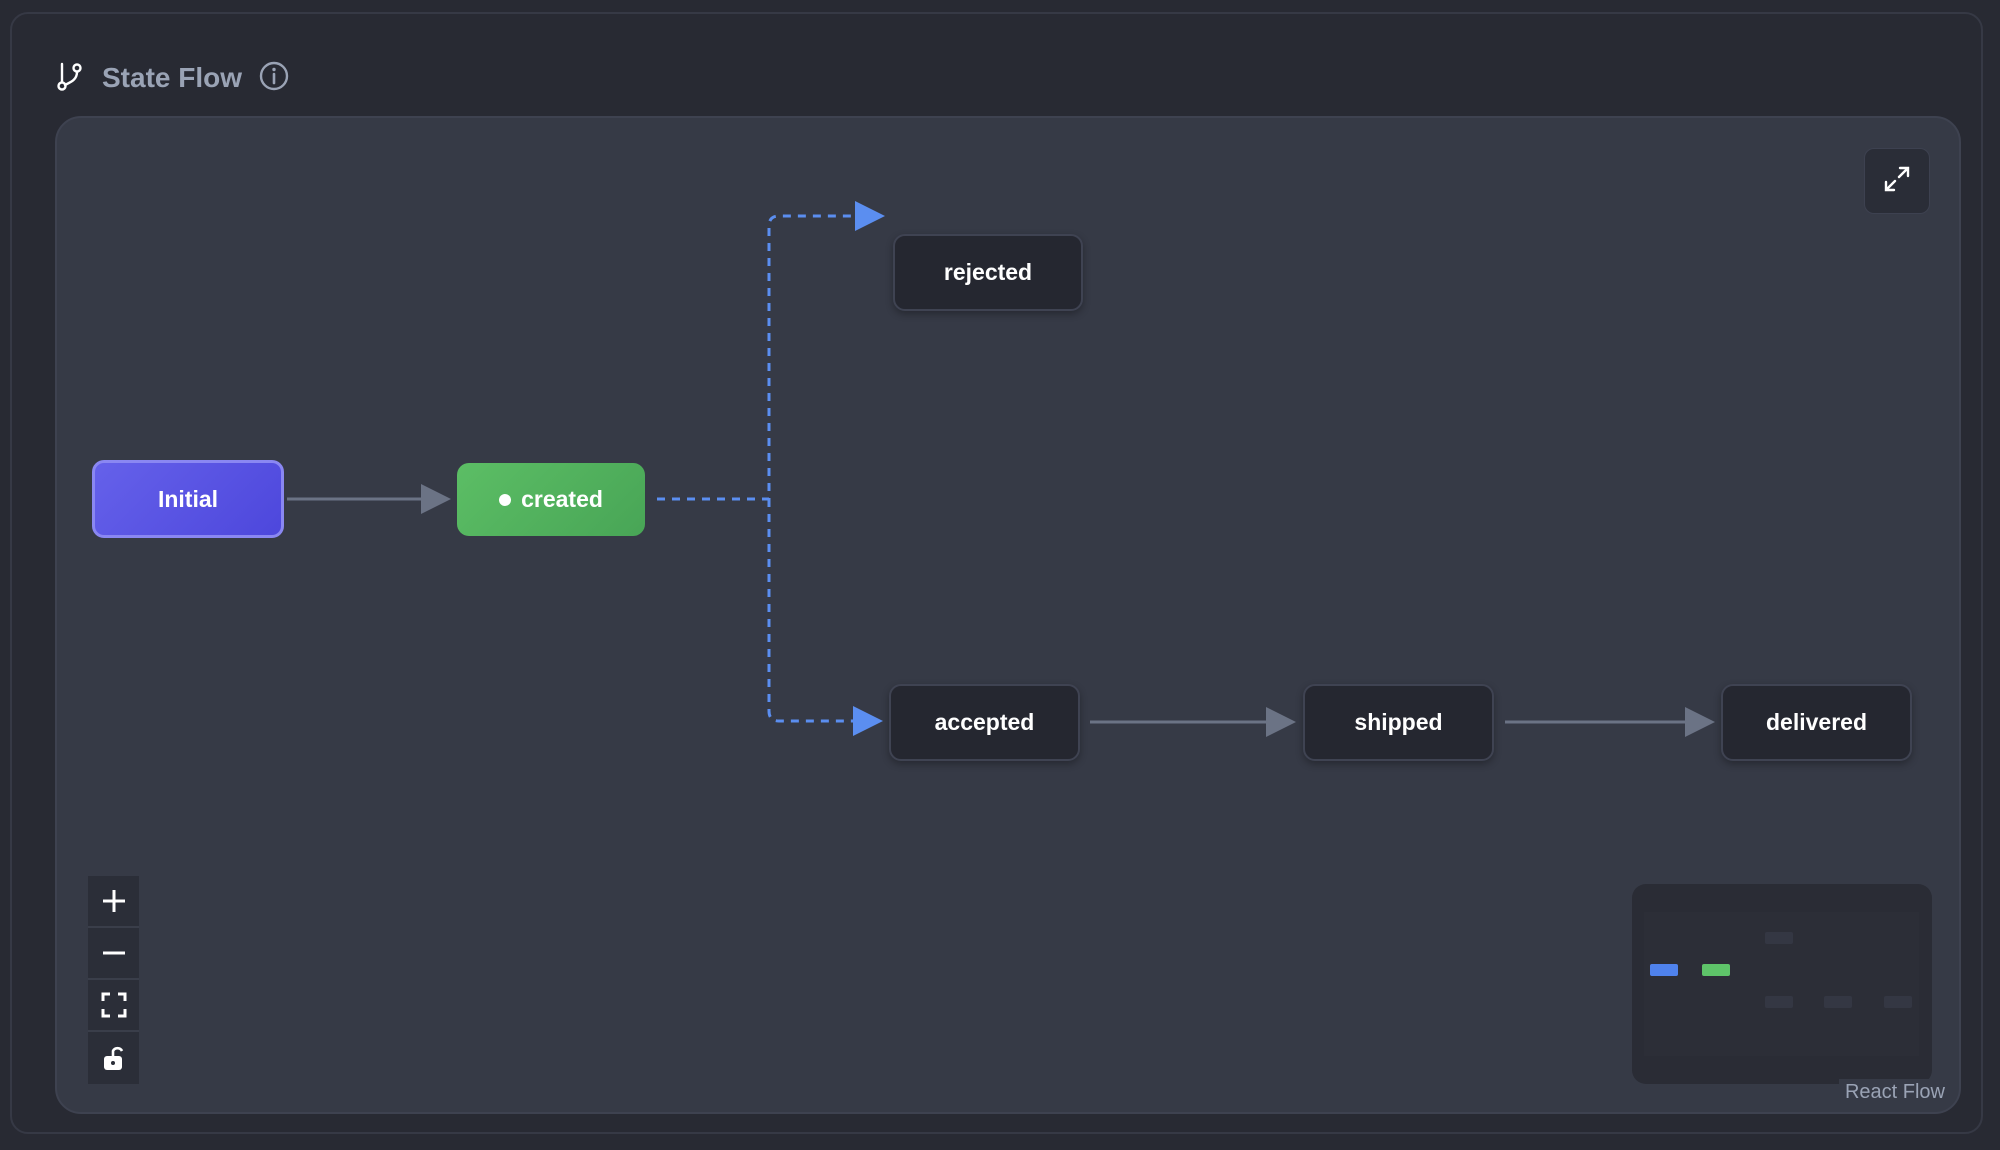  I want to click on node-created: created, so click(551, 499).